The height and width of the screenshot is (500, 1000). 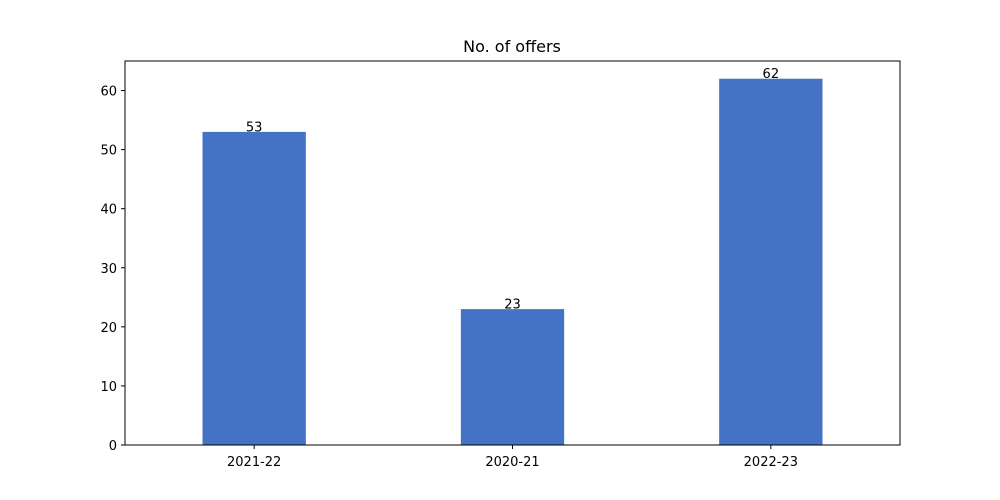 What do you see at coordinates (108, 269) in the screenshot?
I see `y-tick-label: 30` at bounding box center [108, 269].